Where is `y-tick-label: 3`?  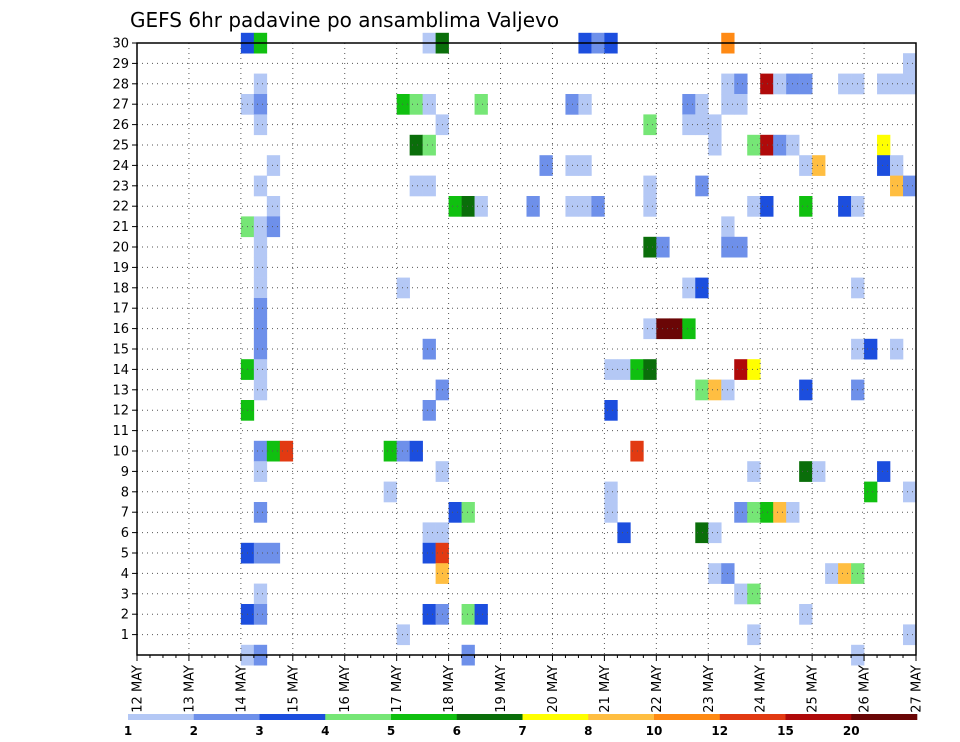
y-tick-label: 3 is located at coordinates (125, 594).